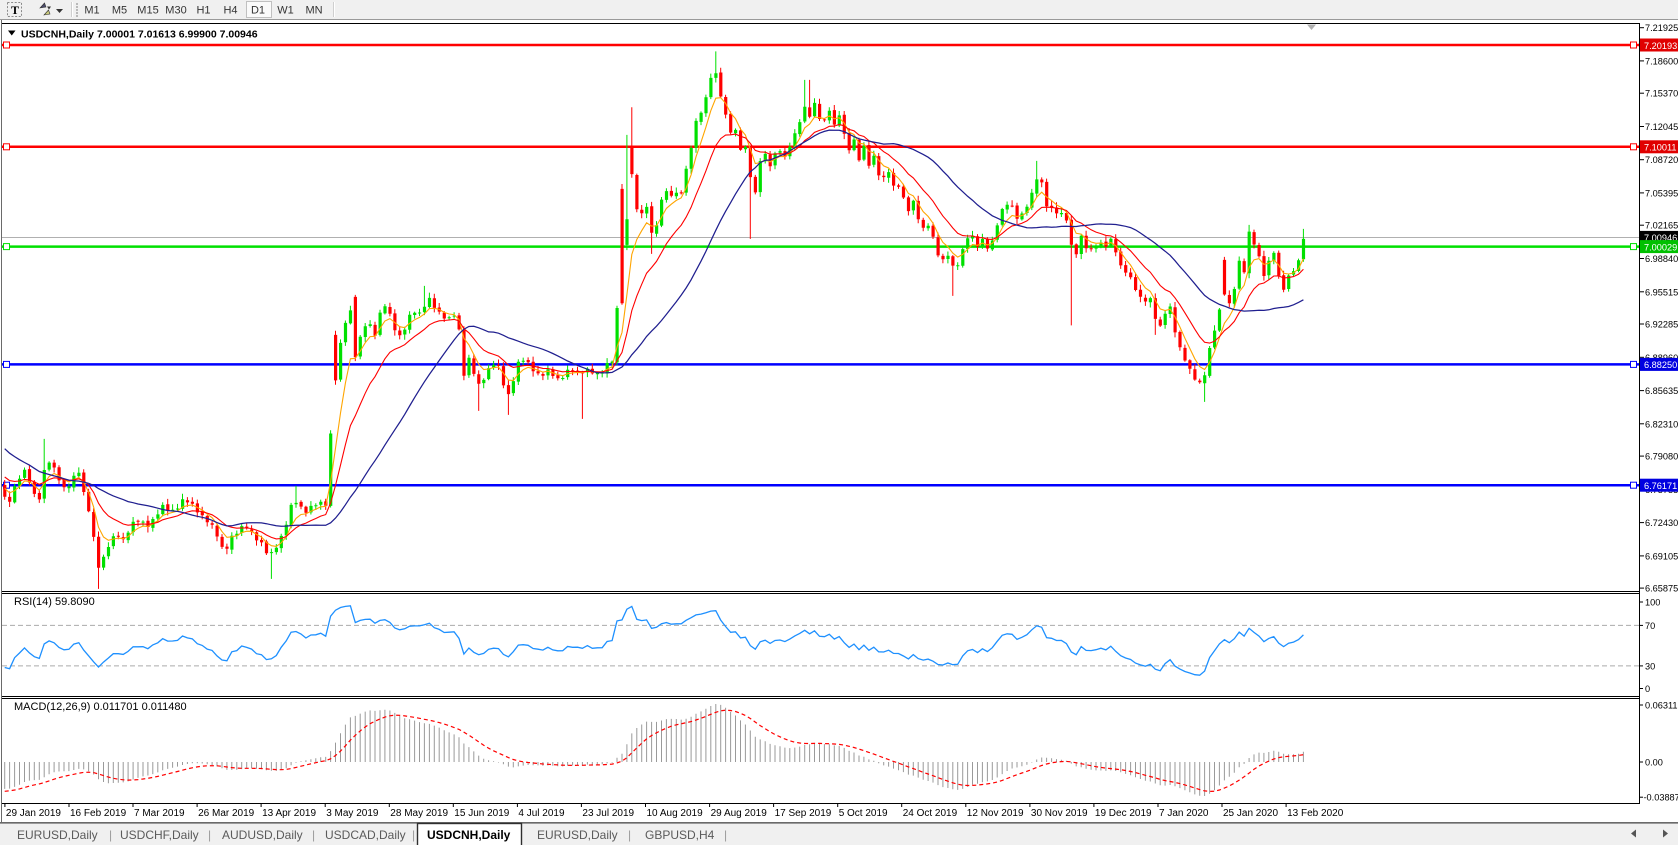 Image resolution: width=1678 pixels, height=845 pixels. Describe the element at coordinates (159, 835) in the screenshot. I see `svg-text: USDCHF,Daily` at that location.